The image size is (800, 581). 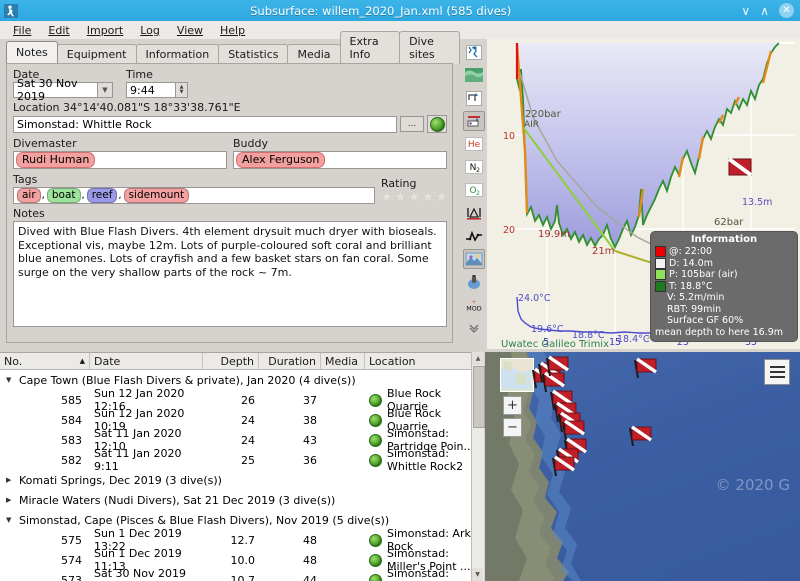 What do you see at coordinates (150, 30) in the screenshot?
I see `menu-log: Log` at bounding box center [150, 30].